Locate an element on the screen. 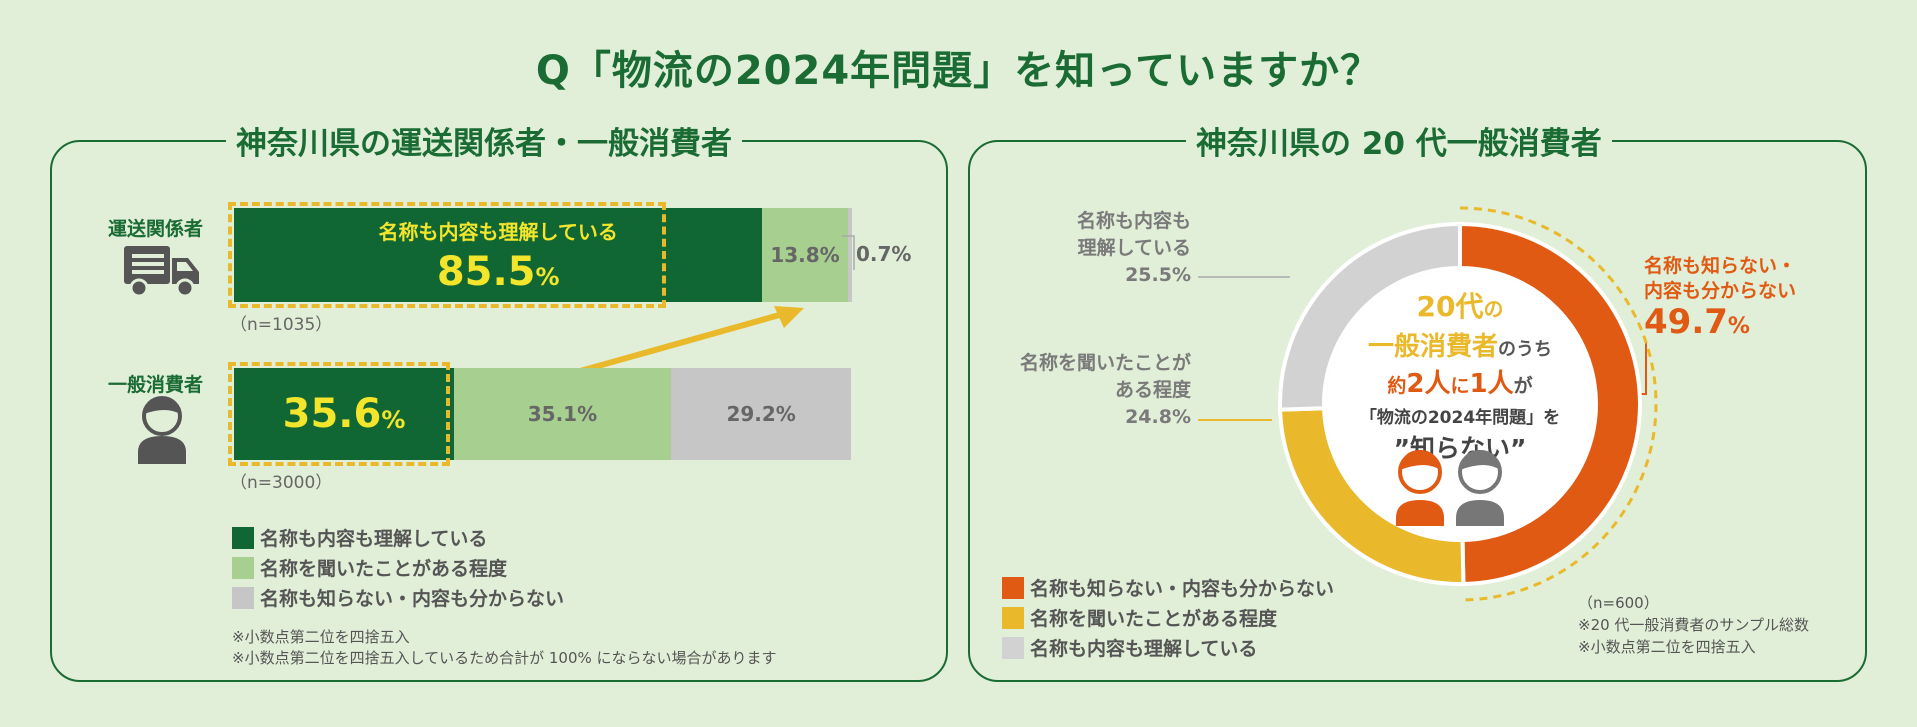 The width and height of the screenshot is (1917, 727). label-unknown: 名称も知らない・ 内容も分からない 49.7% is located at coordinates (1720, 298).